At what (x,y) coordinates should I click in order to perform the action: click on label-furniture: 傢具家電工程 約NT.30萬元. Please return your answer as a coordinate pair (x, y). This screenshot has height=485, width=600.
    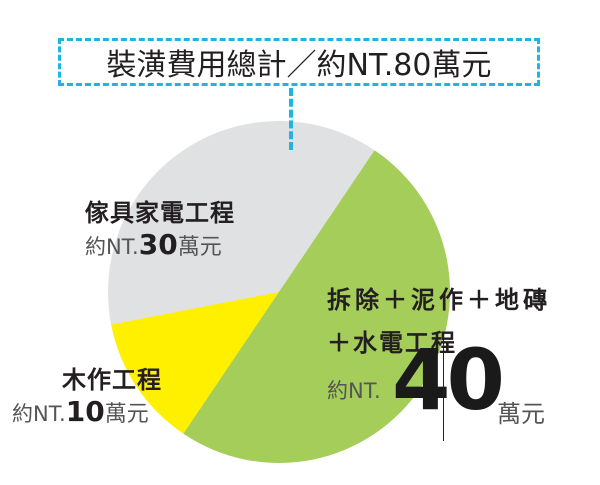
    Looking at the image, I should click on (160, 227).